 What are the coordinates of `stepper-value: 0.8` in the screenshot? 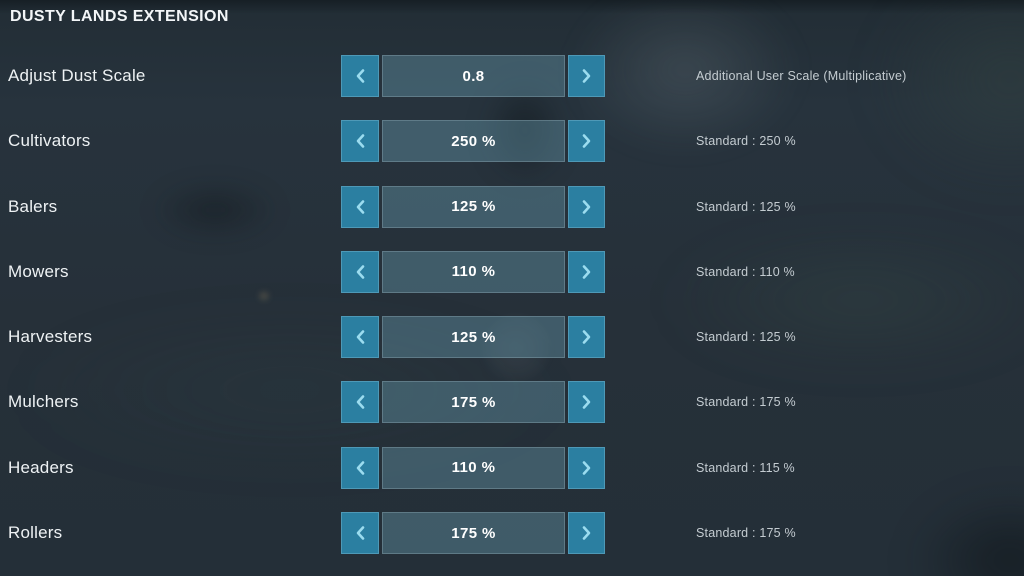 It's located at (473, 76).